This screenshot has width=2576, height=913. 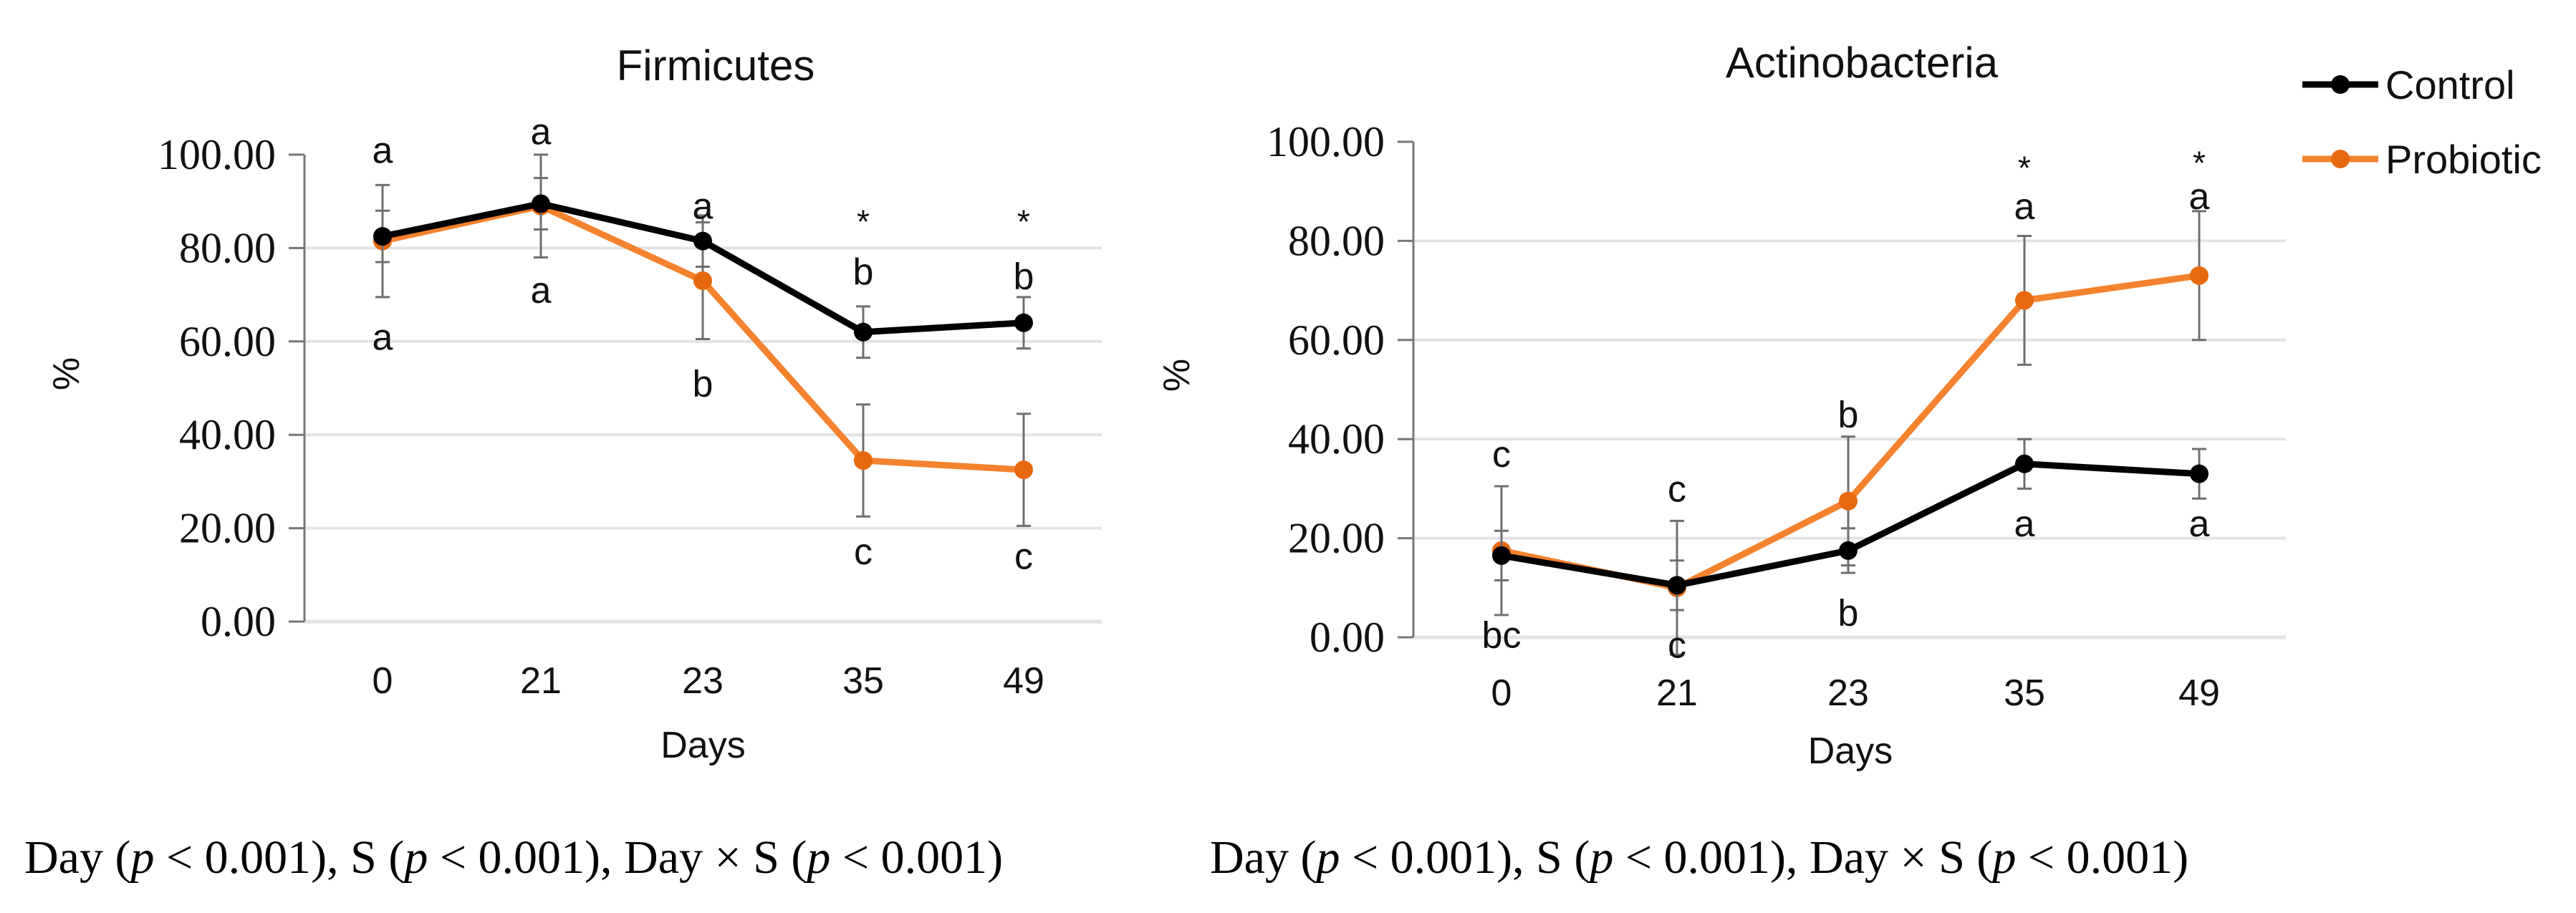 I want to click on chart-title: Firmicutes, so click(x=716, y=66).